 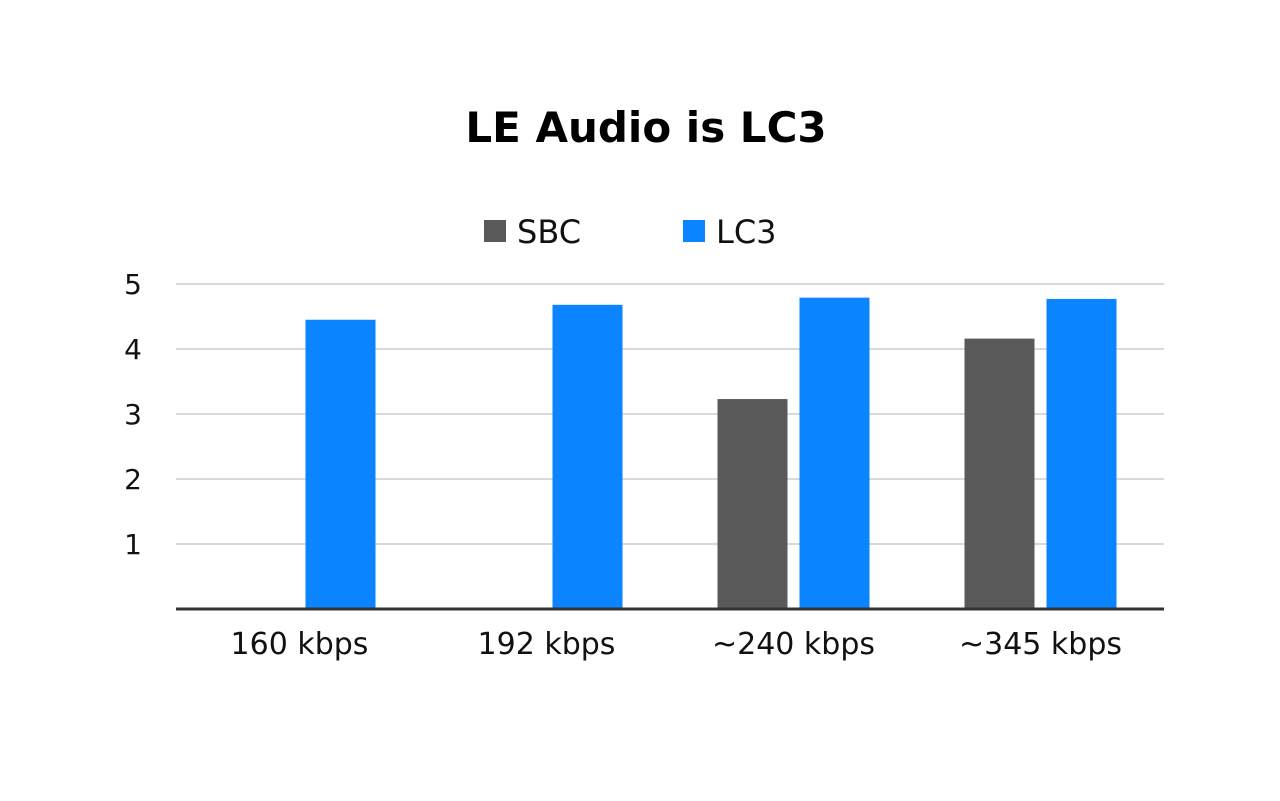 I want to click on x-category-label: 192 kbps, so click(x=547, y=644).